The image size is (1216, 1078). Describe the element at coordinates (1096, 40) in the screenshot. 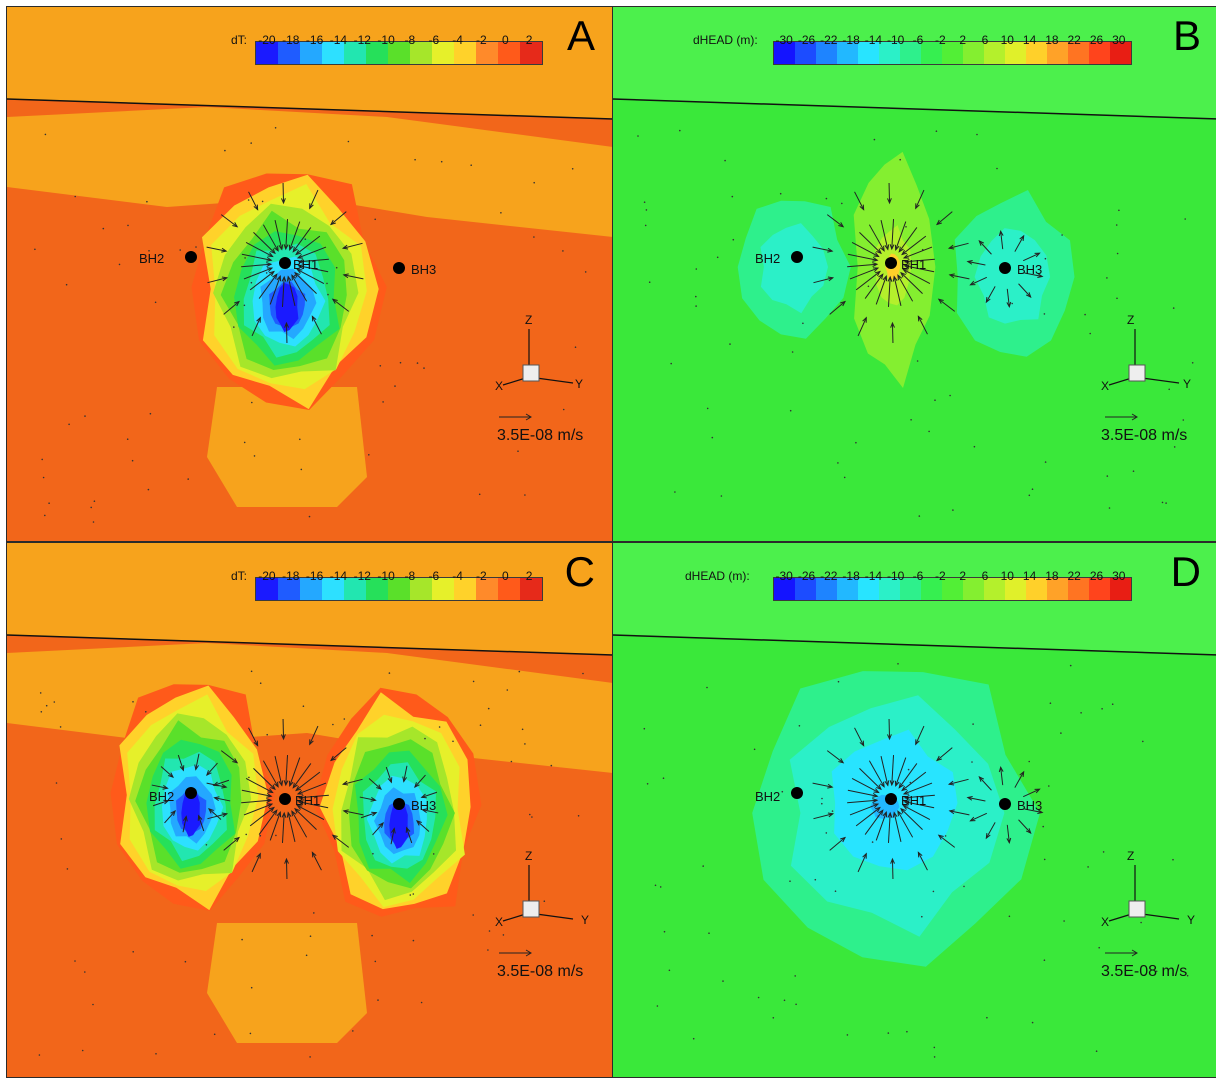

I see `colorbar-tick-label: 26` at that location.